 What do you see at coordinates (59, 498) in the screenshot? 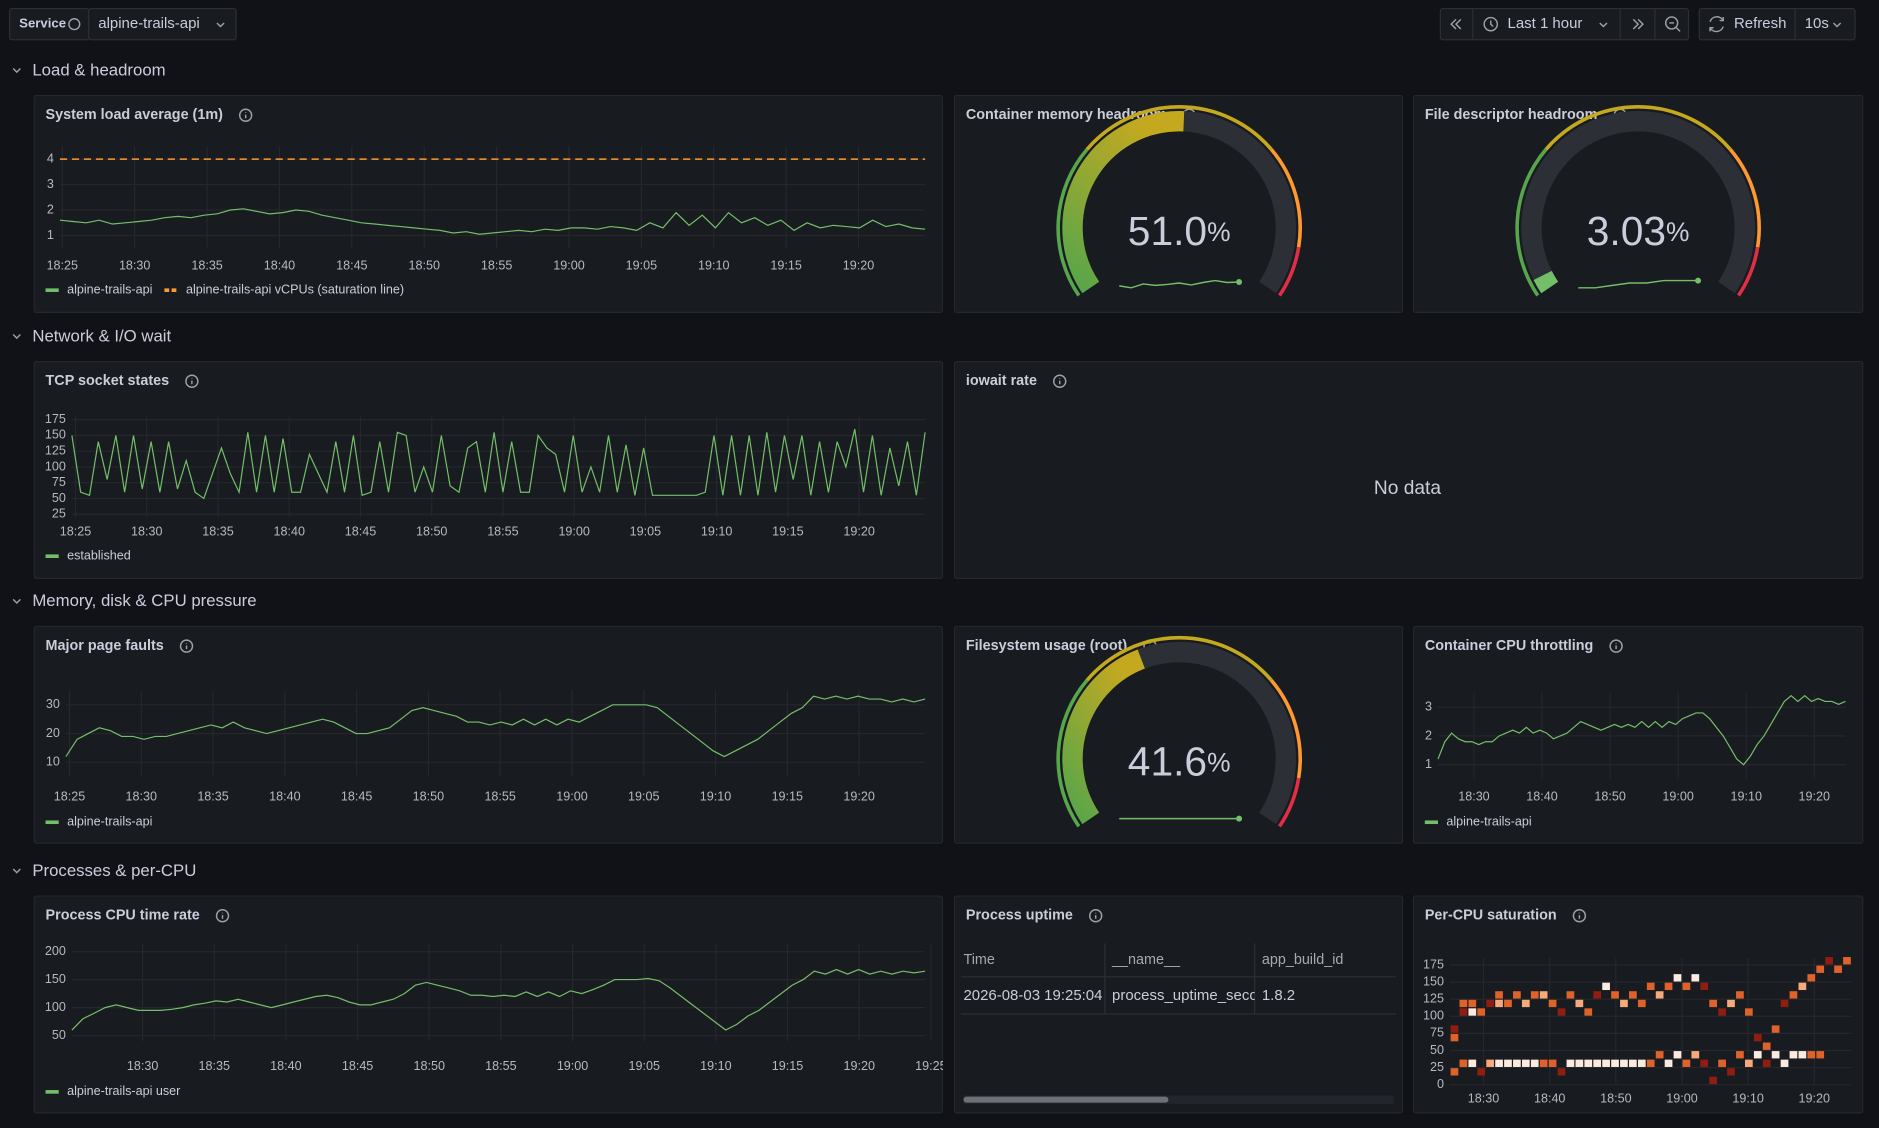
I see `y-tick-label: 50` at bounding box center [59, 498].